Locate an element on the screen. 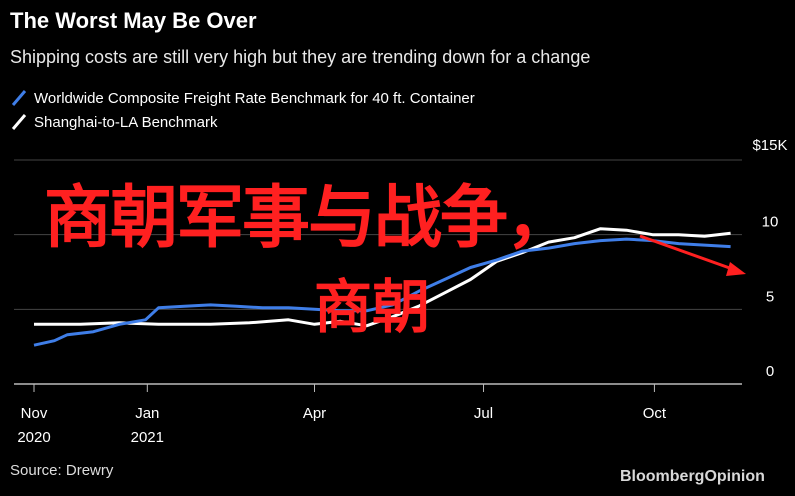  overlay-text-main: 商朝军事与战争， is located at coordinates (309, 218).